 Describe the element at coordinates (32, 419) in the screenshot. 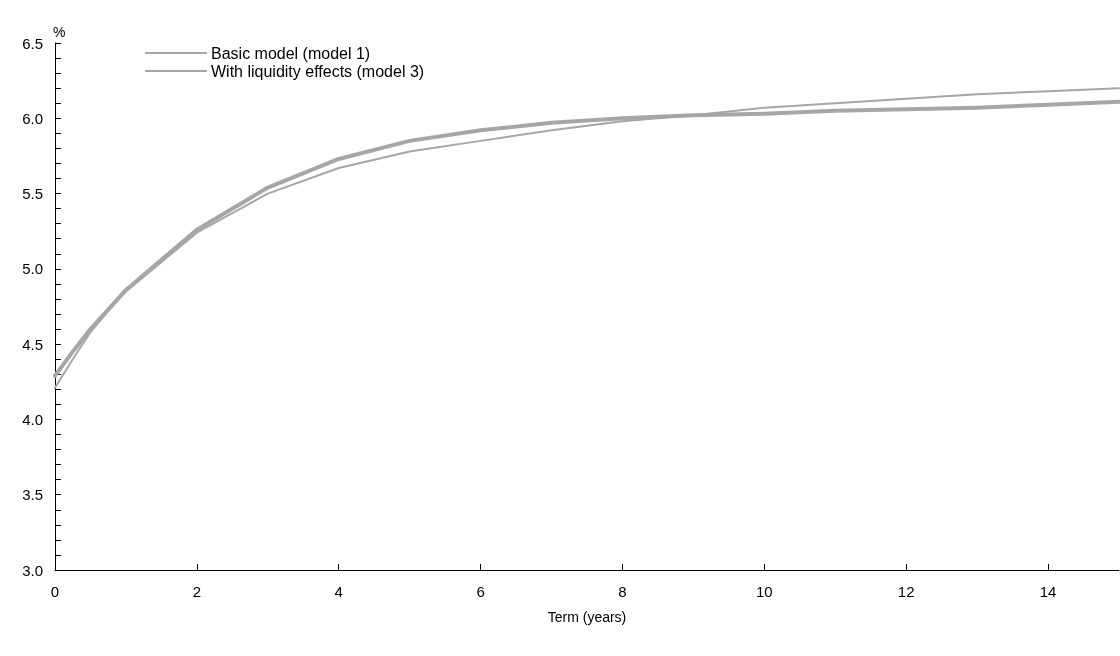

I see `y-tick-label: 4.0` at that location.